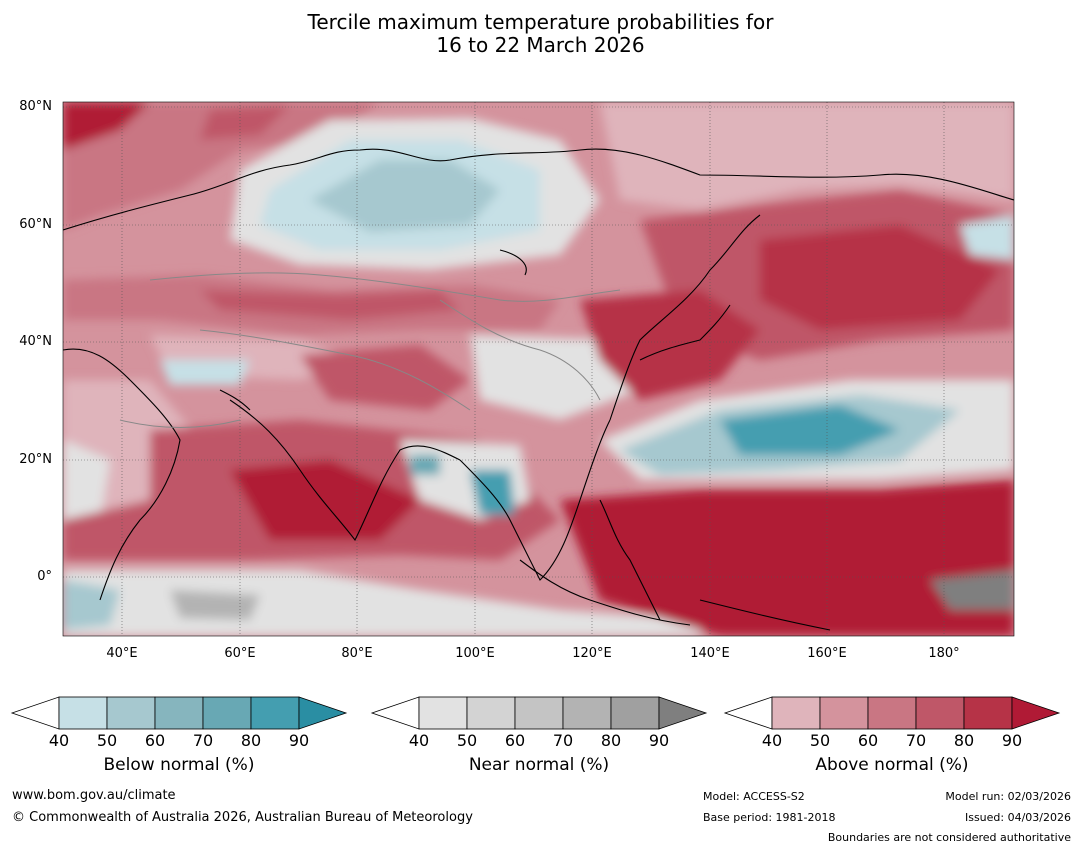 This screenshot has width=1081, height=850. I want to click on region-near-south-core, so click(215, 605).